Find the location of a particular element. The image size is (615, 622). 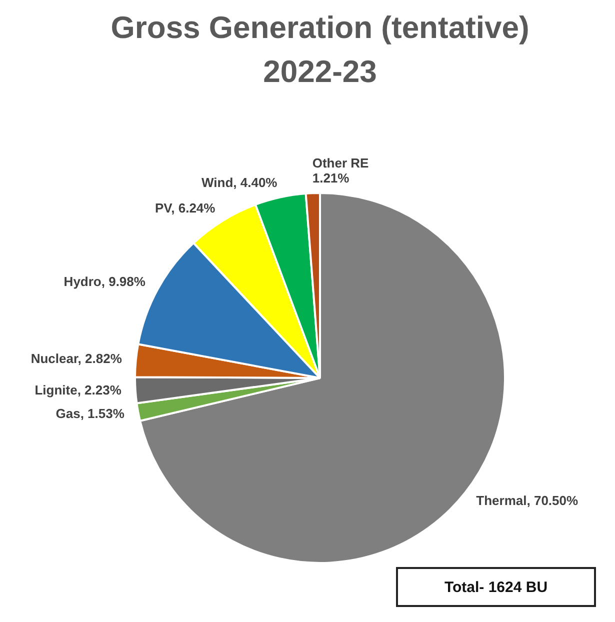

slice-label: Thermal, 70.50% is located at coordinates (527, 500).